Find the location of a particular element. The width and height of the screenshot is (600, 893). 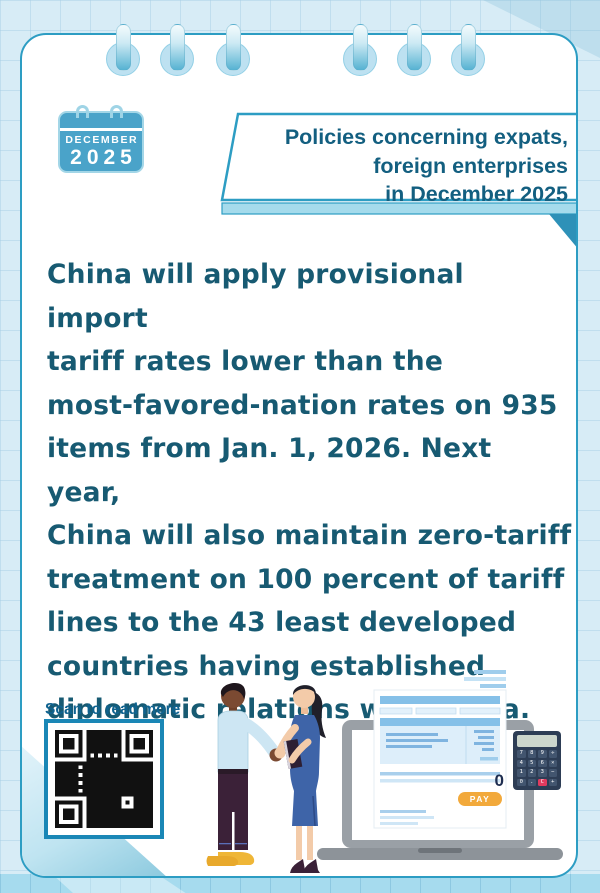

calculator-key: + is located at coordinates (552, 782).